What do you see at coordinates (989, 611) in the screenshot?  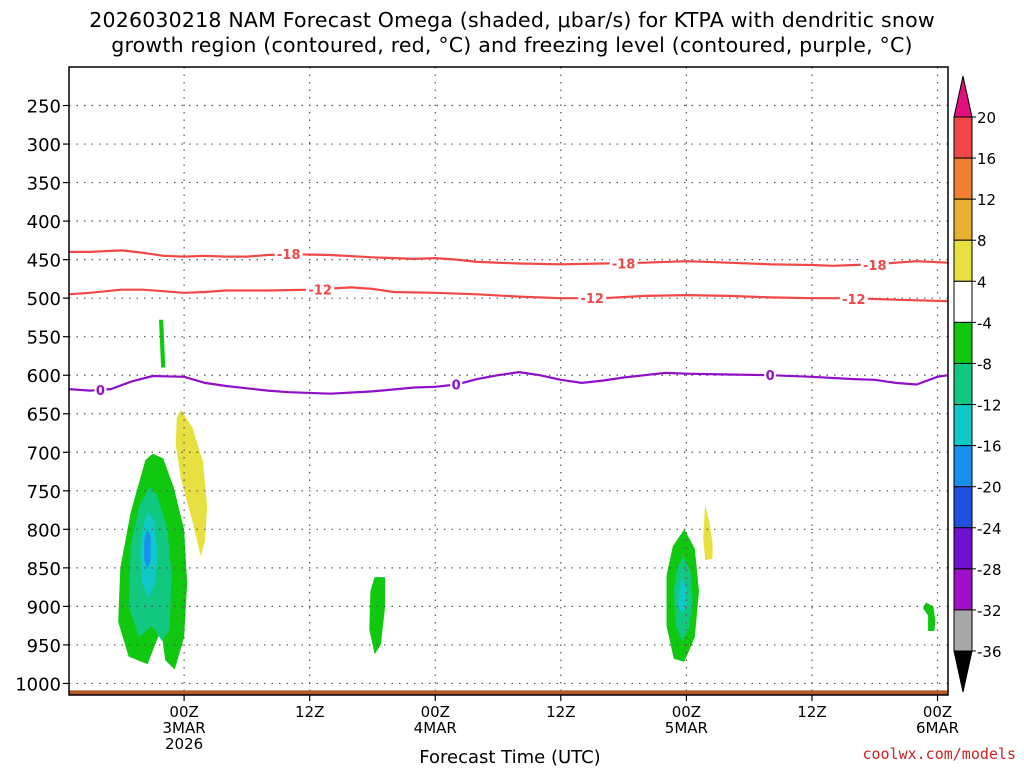 I see `colorbar-label: -32` at bounding box center [989, 611].